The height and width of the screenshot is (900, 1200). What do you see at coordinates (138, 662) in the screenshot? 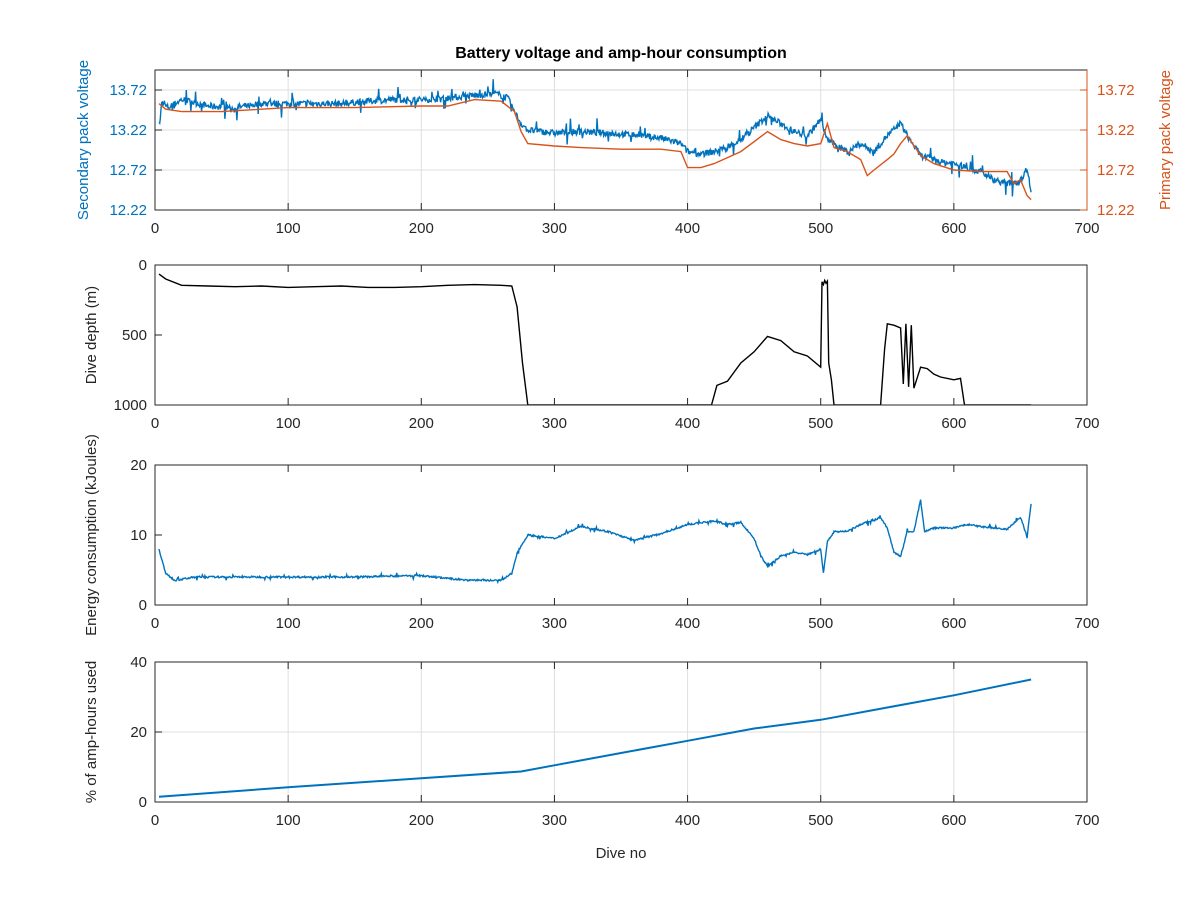
I see `y-tick-label: 40` at bounding box center [138, 662].